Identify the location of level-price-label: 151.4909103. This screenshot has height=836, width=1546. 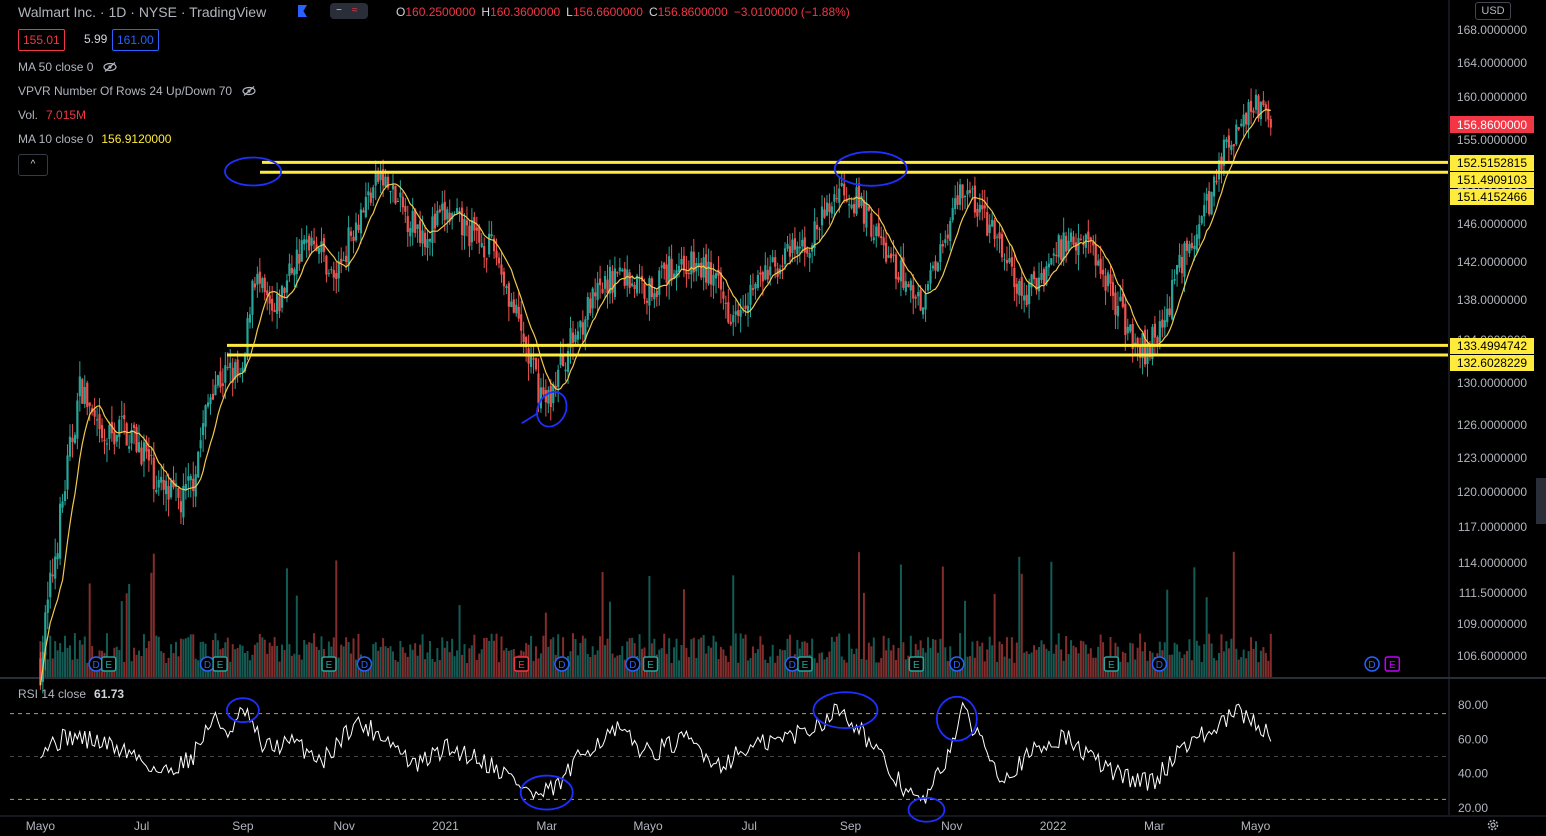
(1492, 180).